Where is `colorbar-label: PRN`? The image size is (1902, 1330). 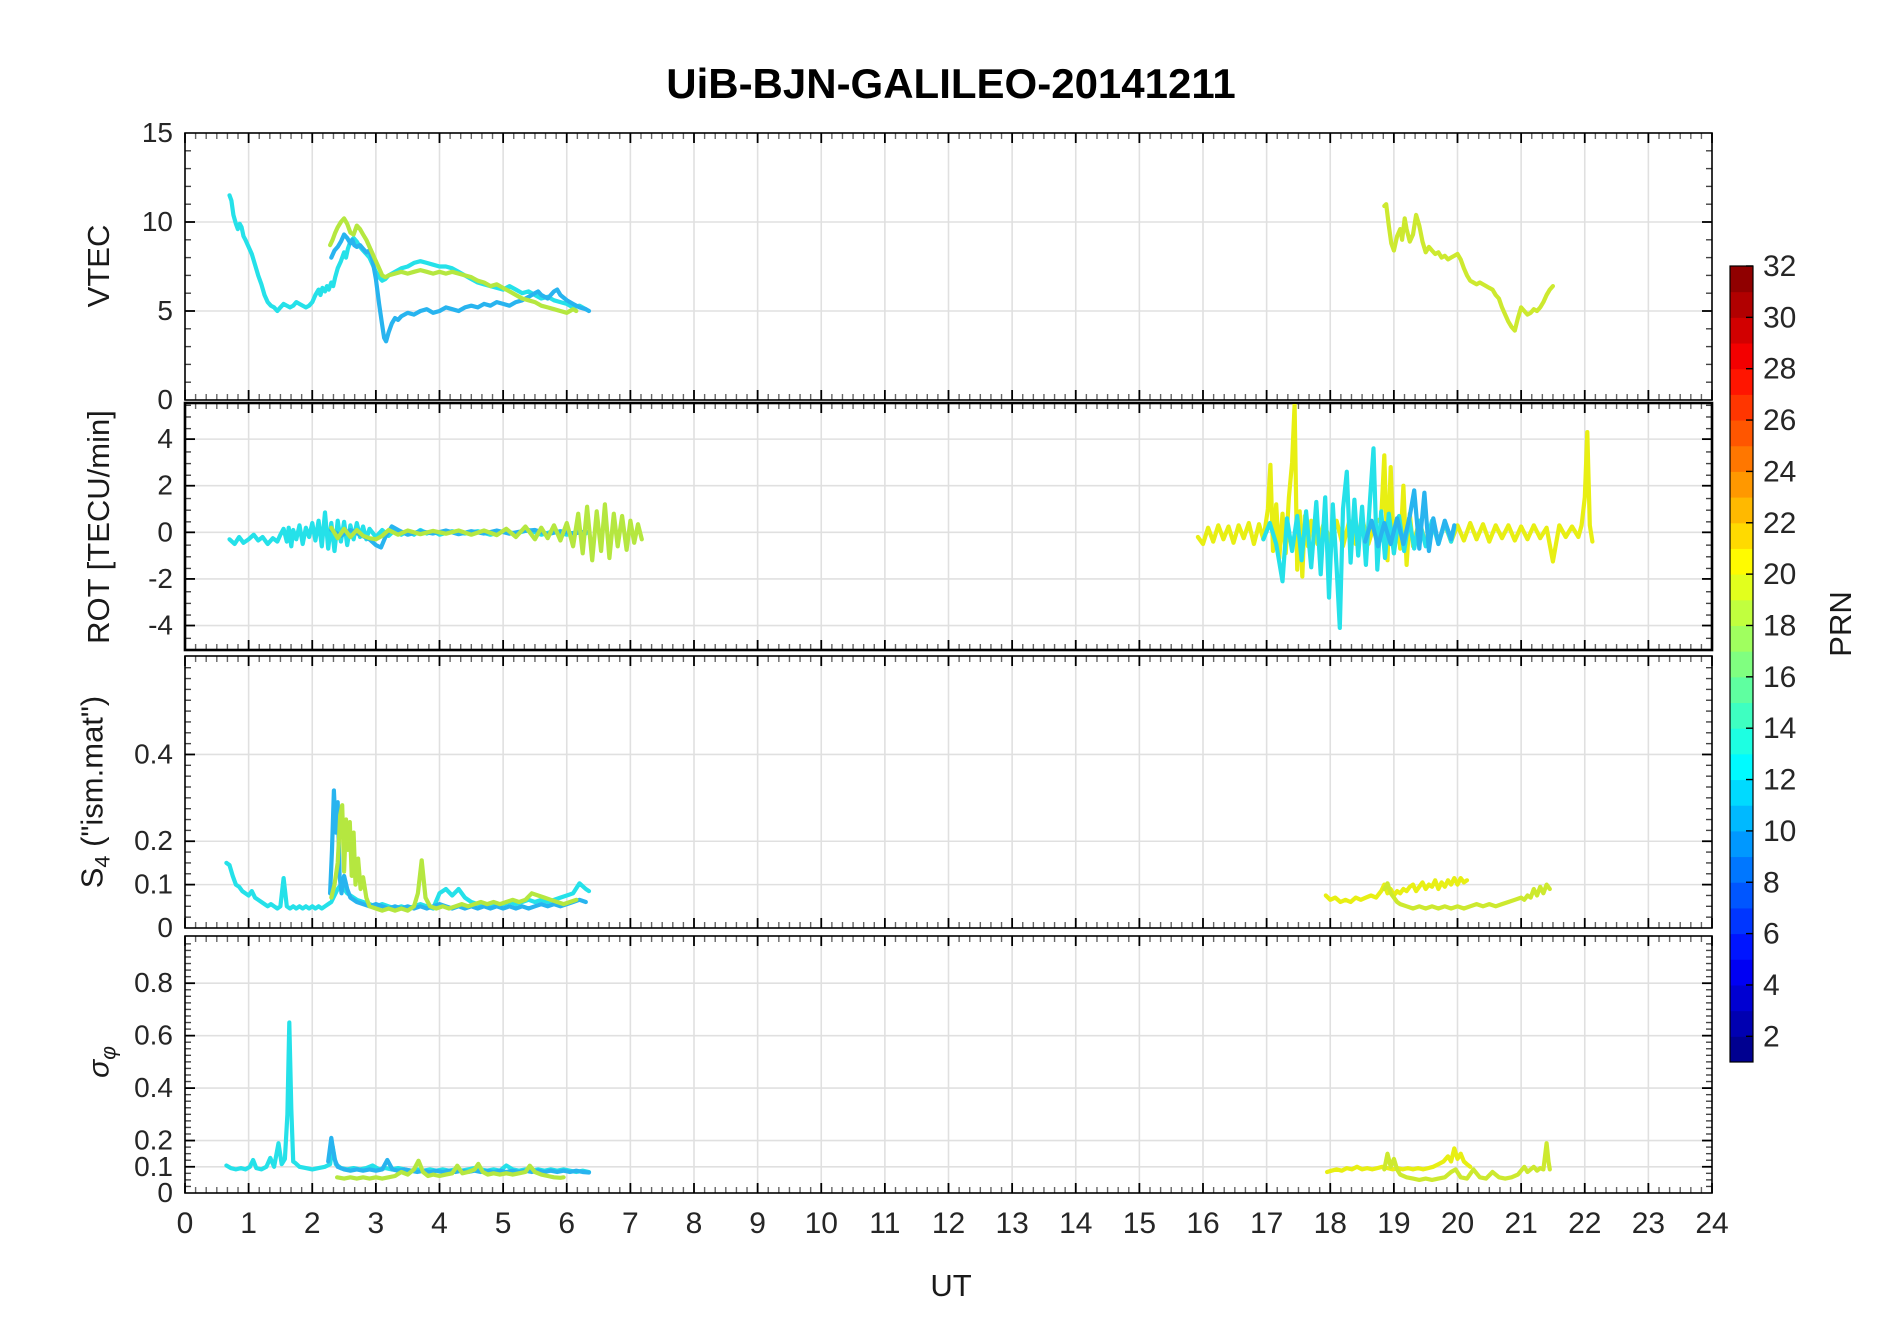
colorbar-label: PRN is located at coordinates (1840, 624).